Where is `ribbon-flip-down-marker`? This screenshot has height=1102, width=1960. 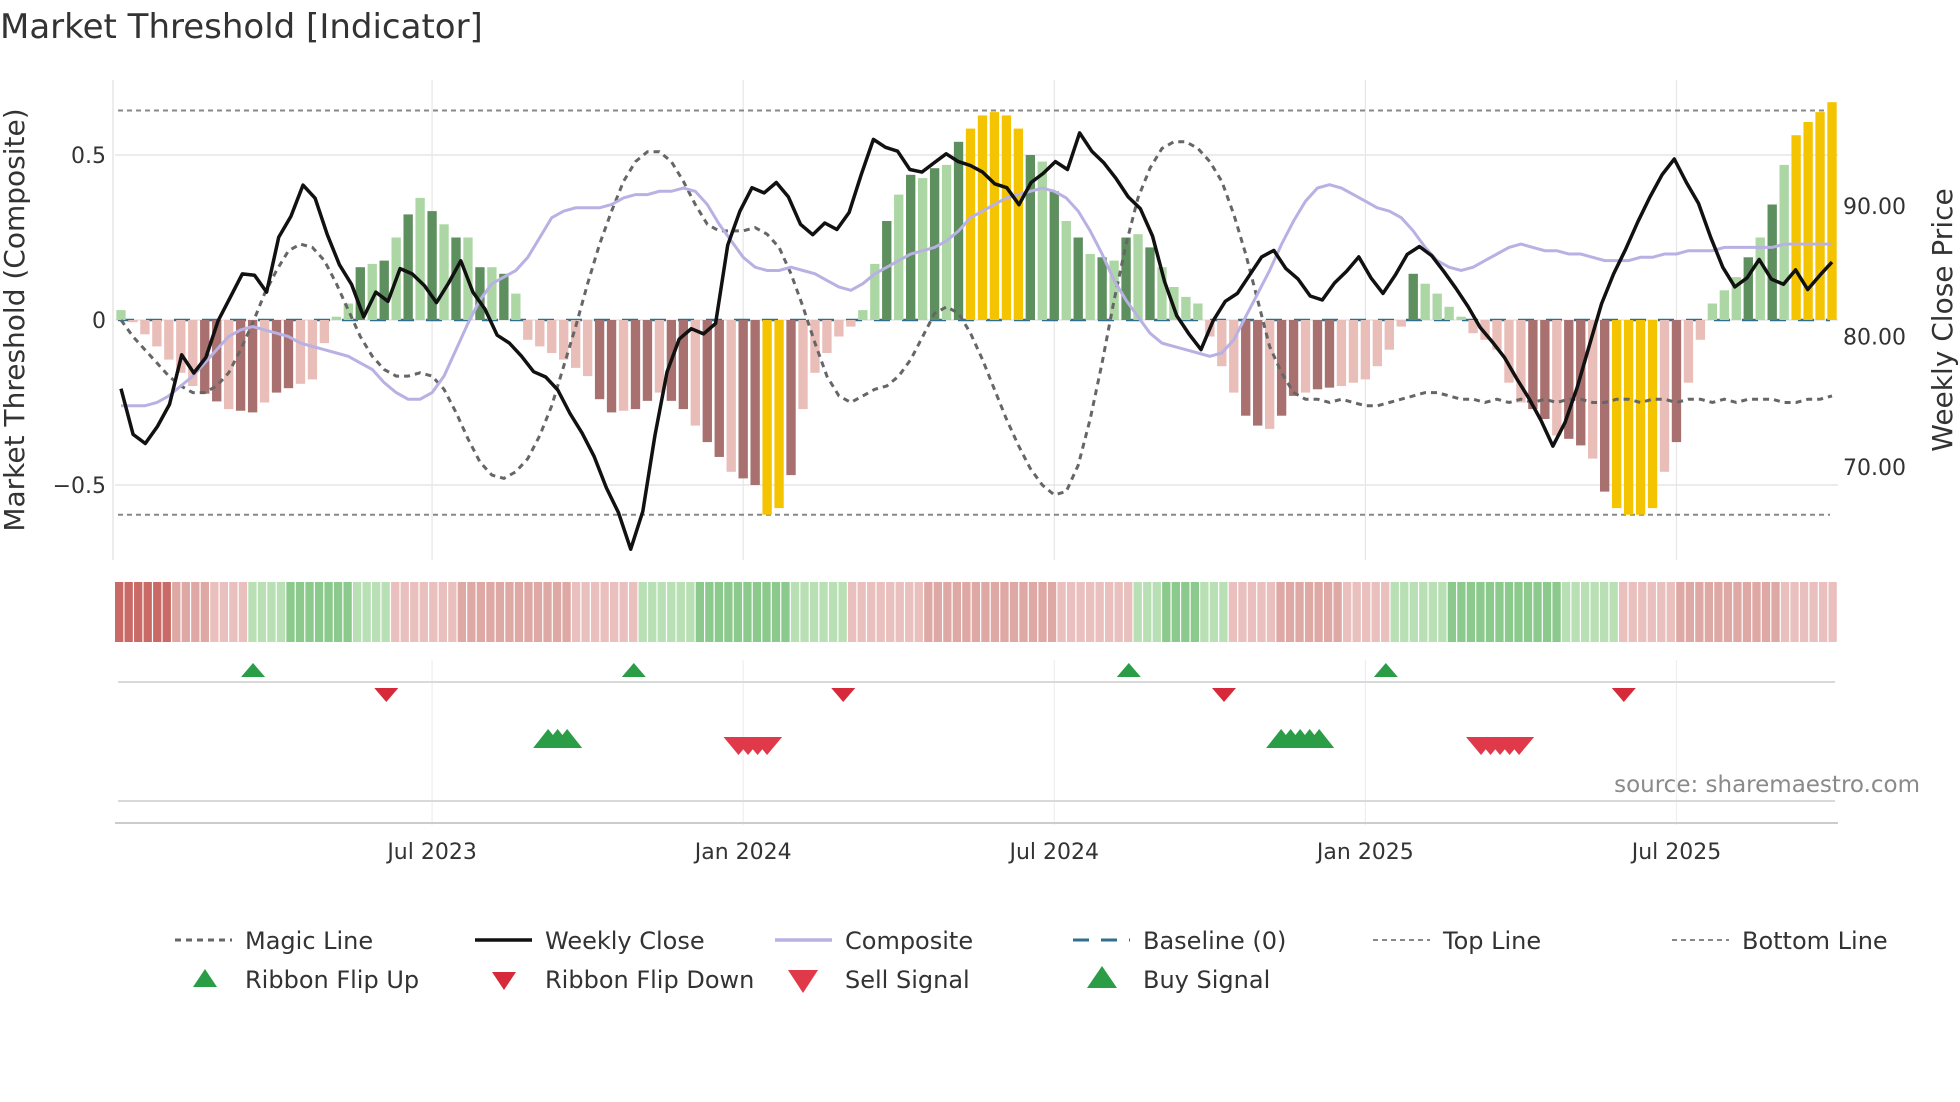 ribbon-flip-down-marker is located at coordinates (1623, 695).